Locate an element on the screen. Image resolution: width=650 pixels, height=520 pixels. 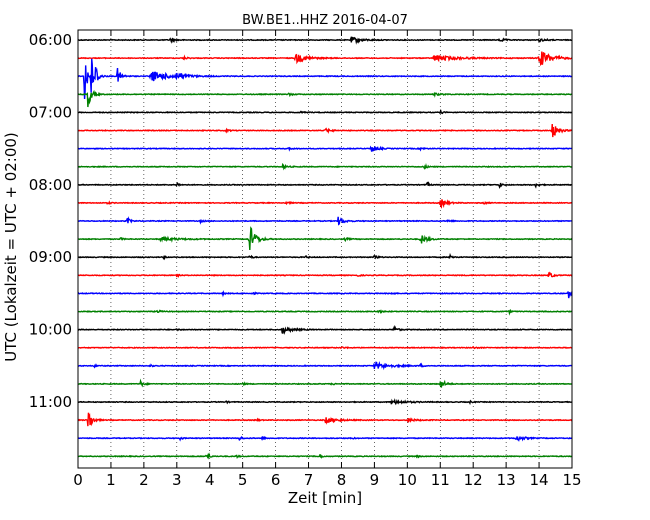
y-tick-label: 10:00 is located at coordinates (50, 330).